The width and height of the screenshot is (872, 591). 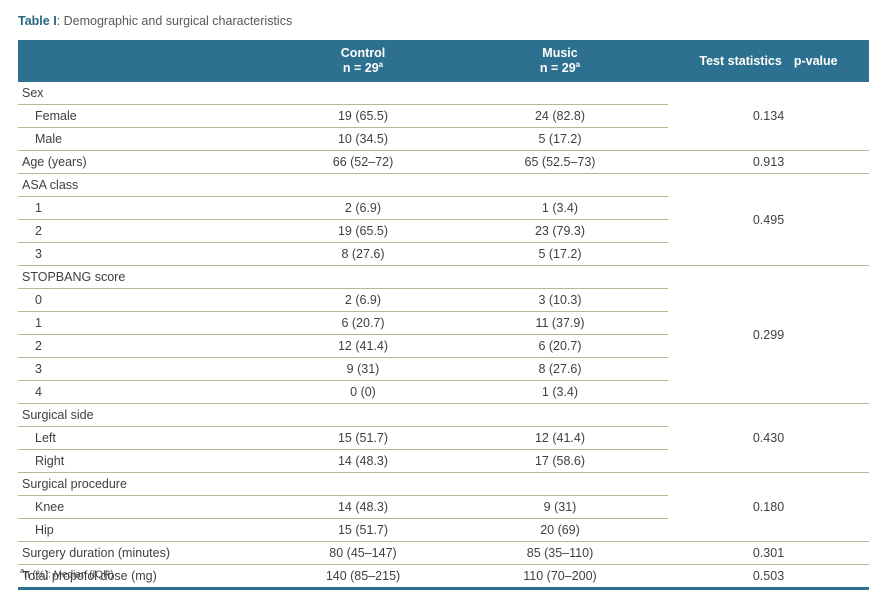 What do you see at coordinates (146, 139) in the screenshot?
I see `row-label: Male` at bounding box center [146, 139].